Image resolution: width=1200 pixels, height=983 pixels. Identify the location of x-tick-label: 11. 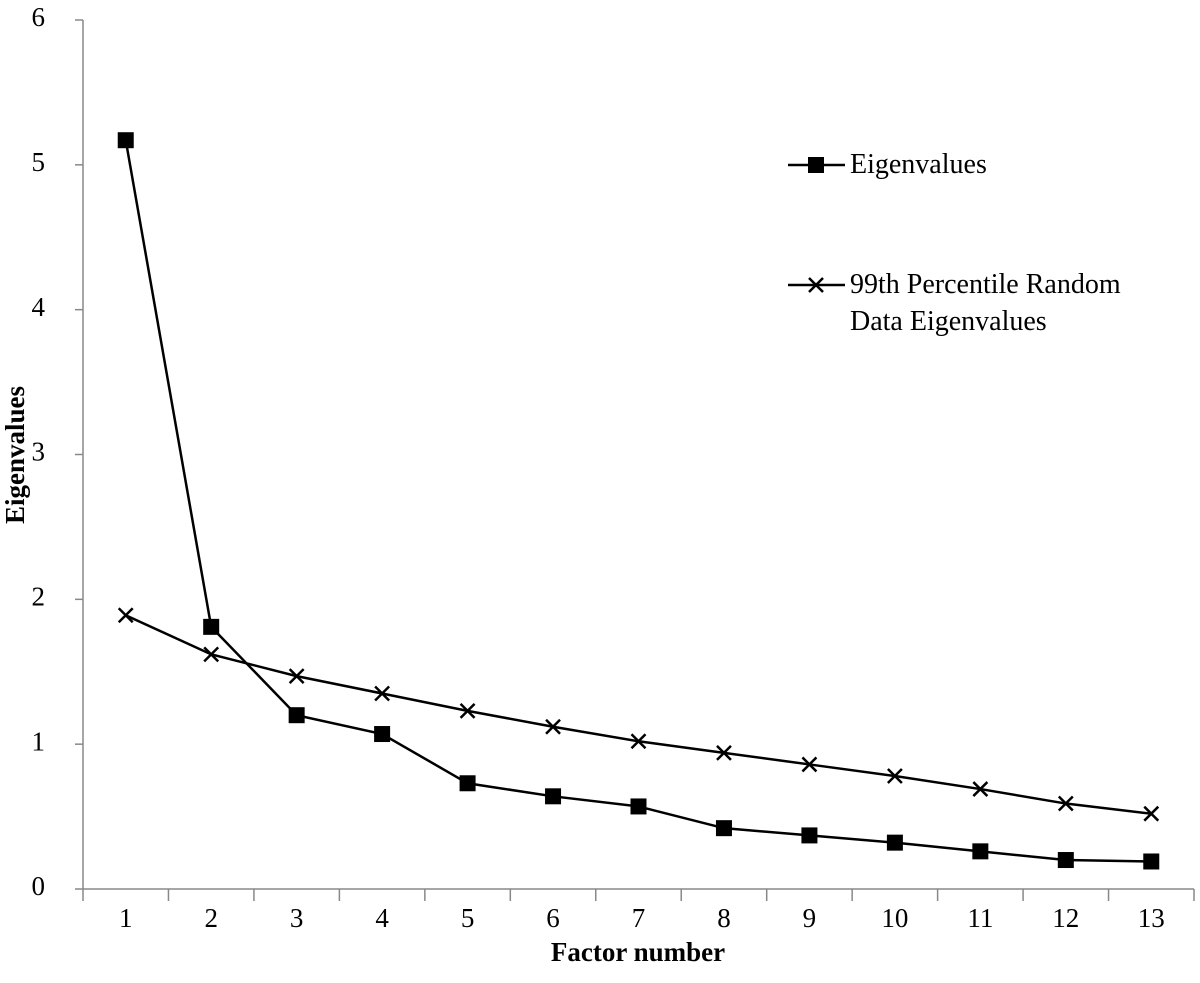
(980, 918).